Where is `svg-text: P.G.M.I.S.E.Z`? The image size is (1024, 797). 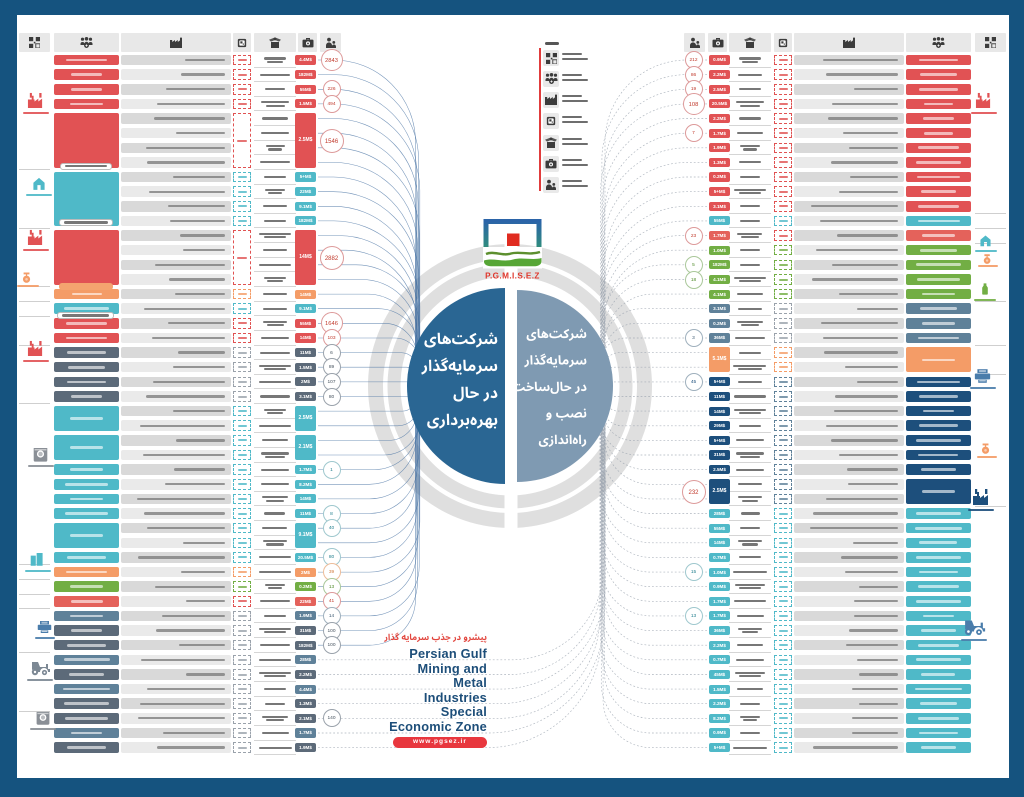
svg-text: P.G.M.I.S.E.Z is located at coordinates (512, 276).